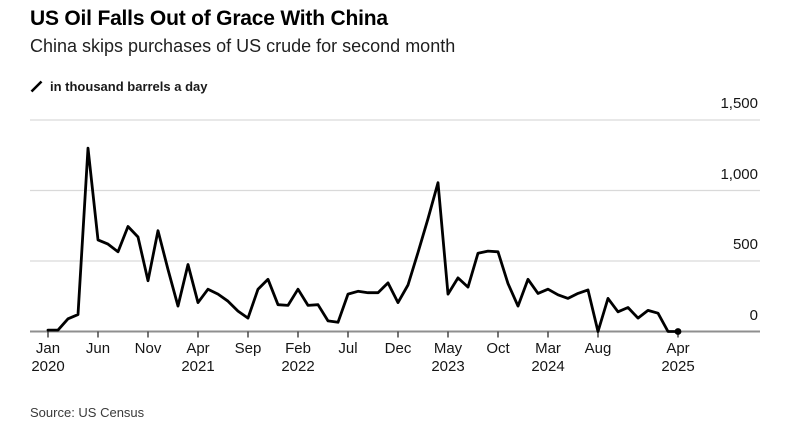 The height and width of the screenshot is (434, 791). I want to click on x-tick-year: 2020, so click(48, 366).